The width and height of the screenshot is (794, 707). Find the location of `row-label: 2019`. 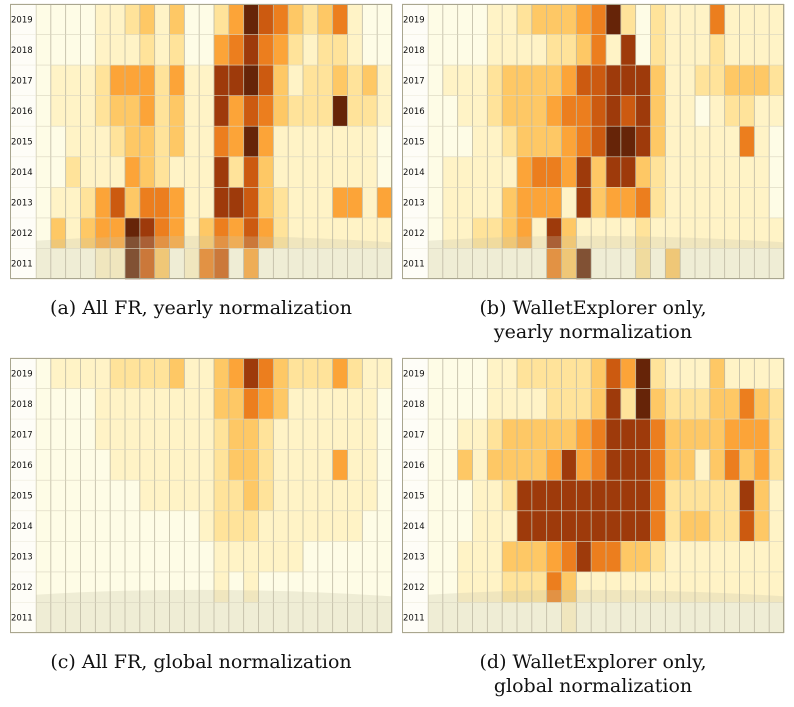

row-label: 2019 is located at coordinates (22, 20).